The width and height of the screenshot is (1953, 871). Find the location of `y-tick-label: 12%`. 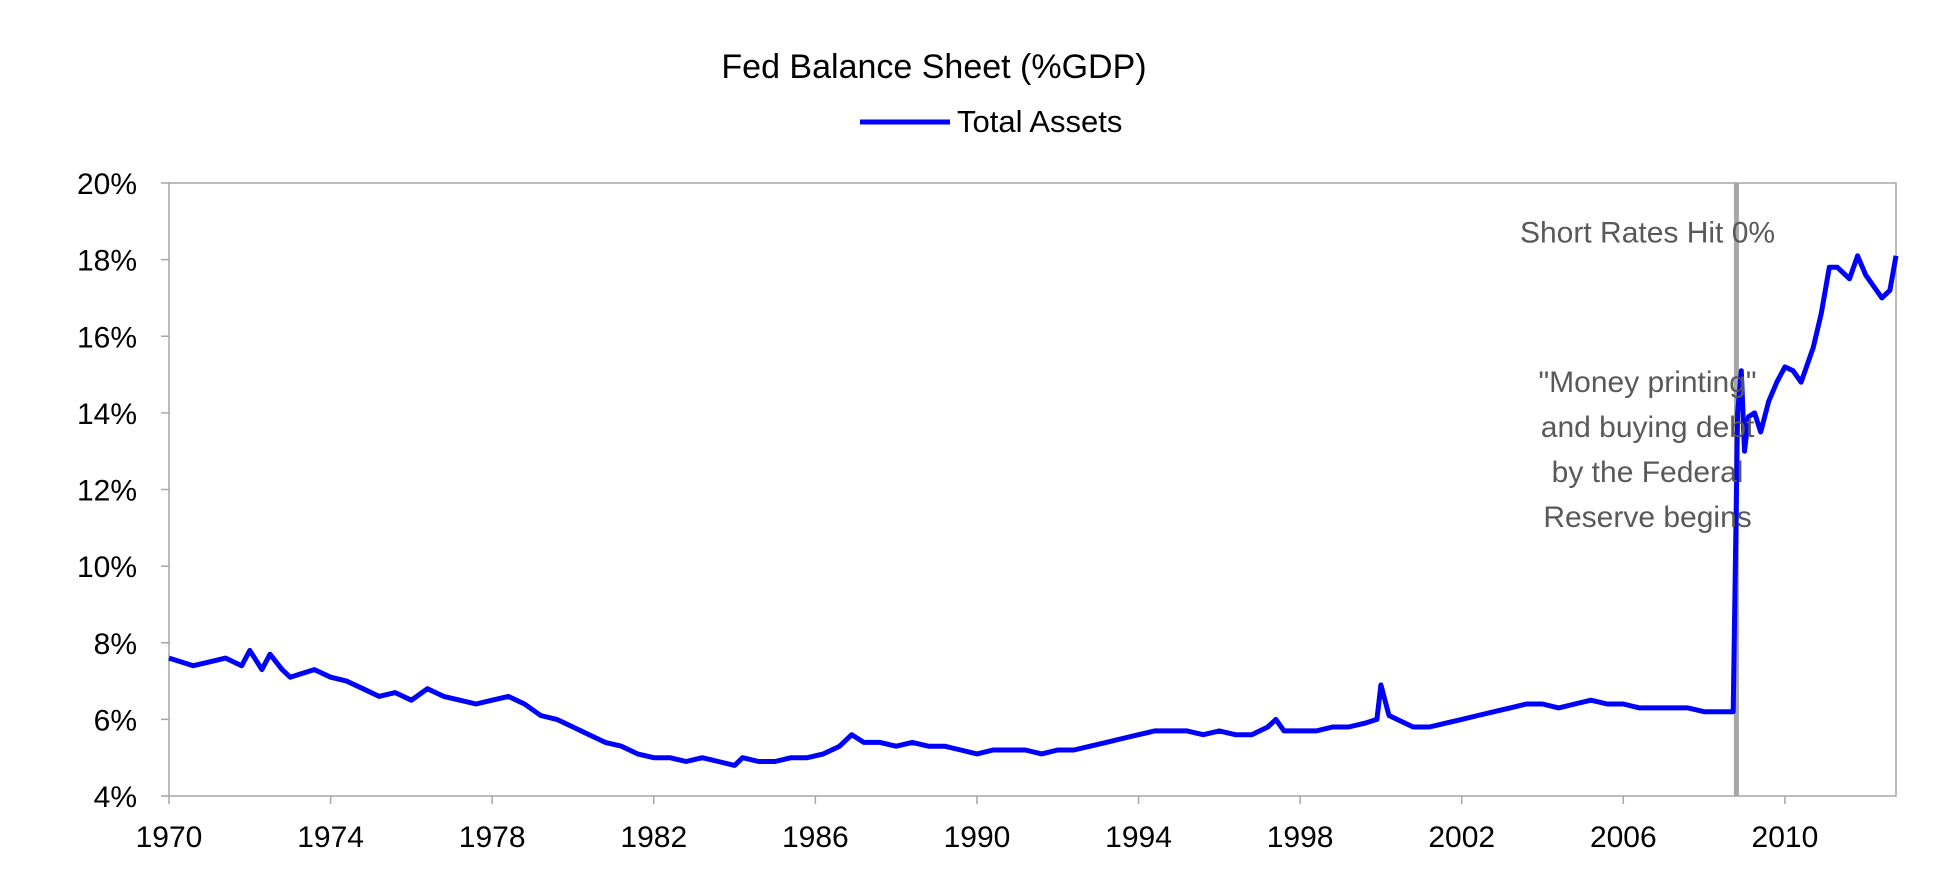

y-tick-label: 12% is located at coordinates (107, 491).